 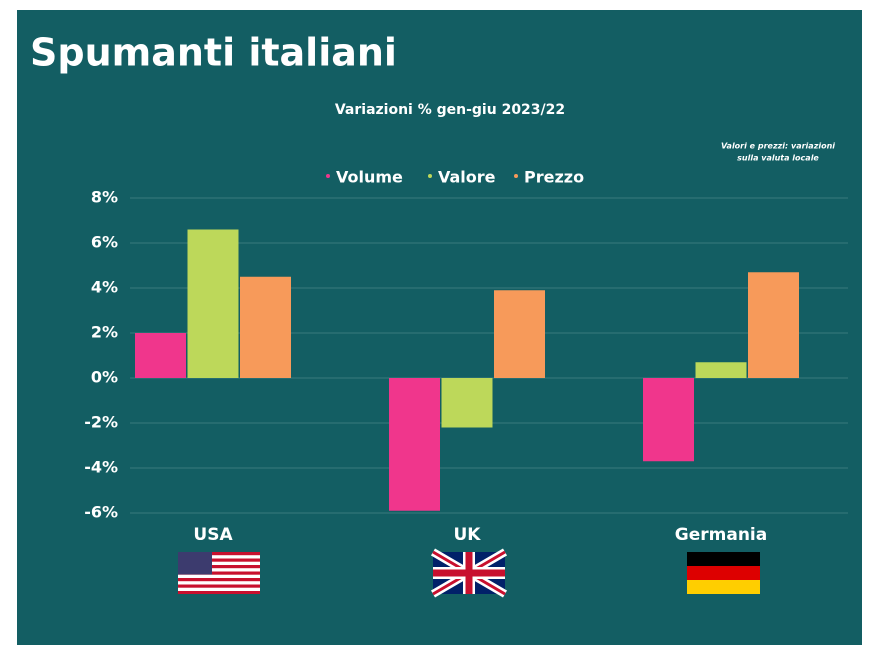 What do you see at coordinates (104, 377) in the screenshot?
I see `y-tick-label: 0%` at bounding box center [104, 377].